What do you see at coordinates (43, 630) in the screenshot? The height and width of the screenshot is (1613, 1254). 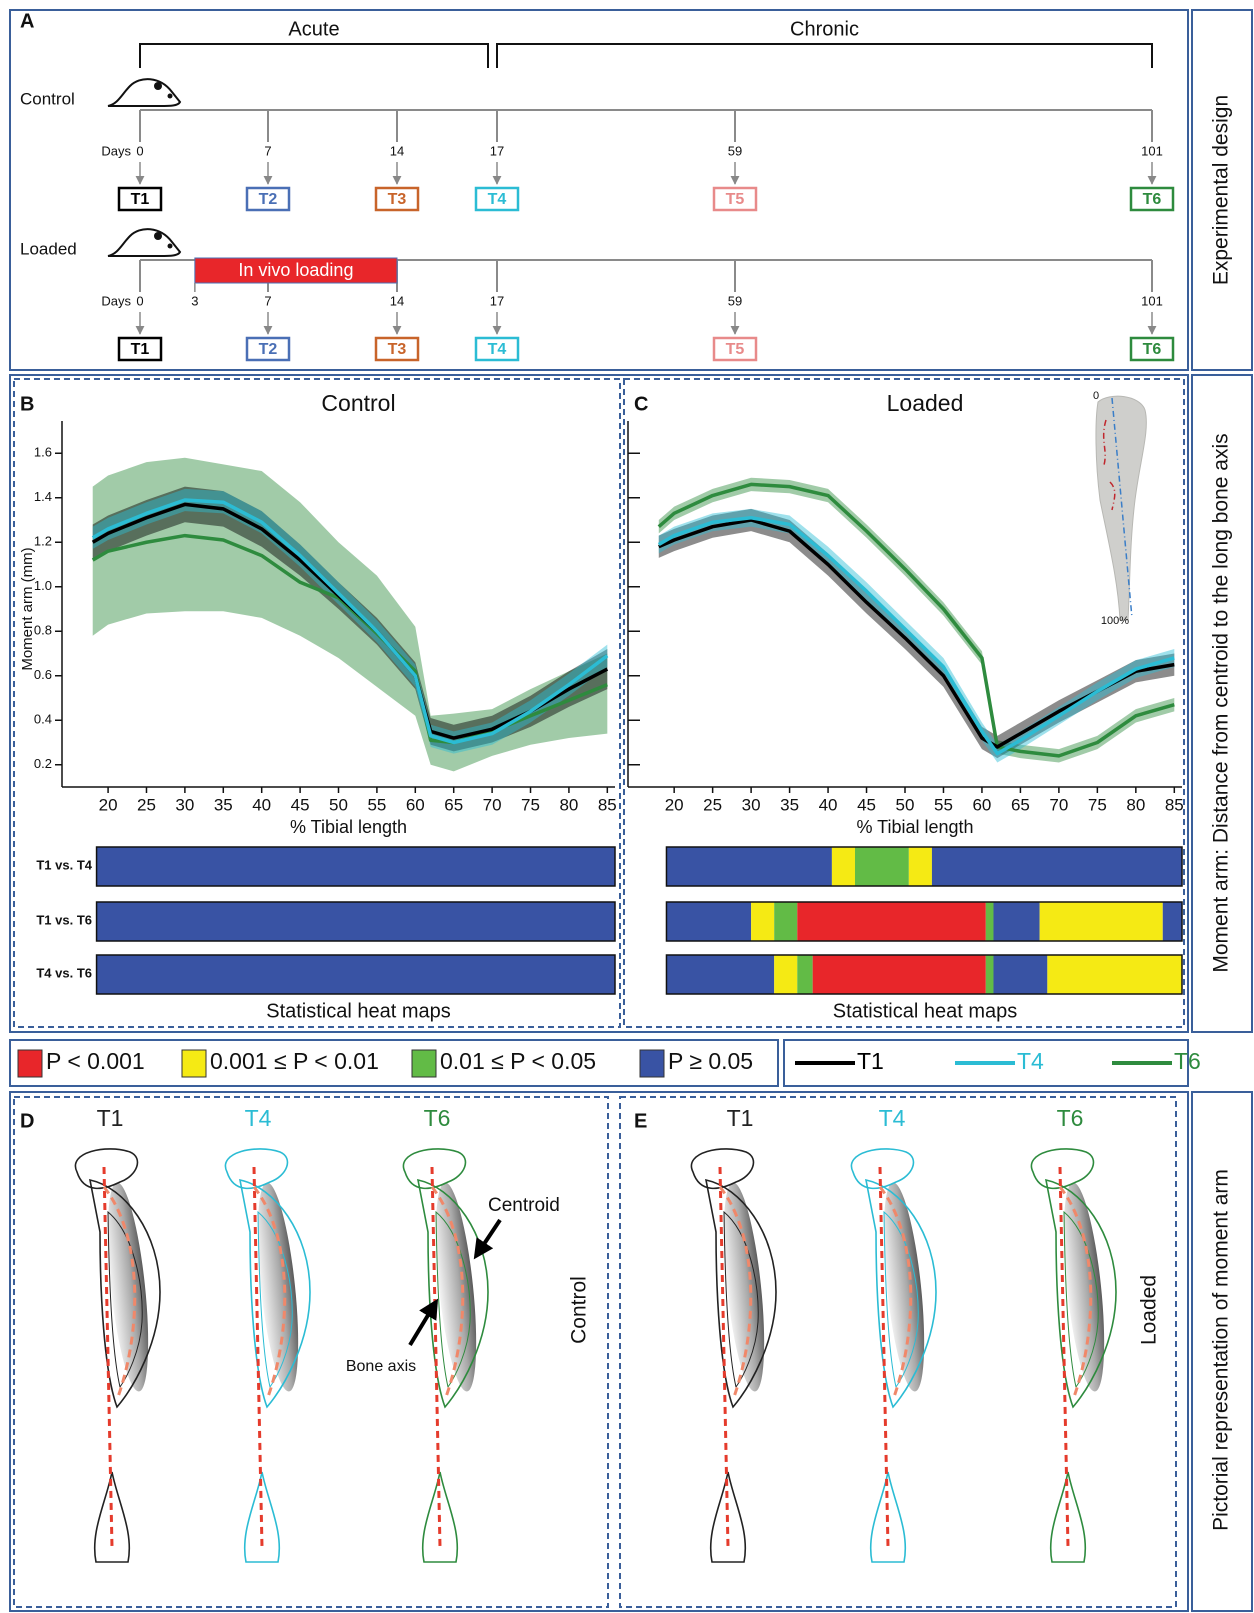 I see `y-tick-label: 0.8` at bounding box center [43, 630].